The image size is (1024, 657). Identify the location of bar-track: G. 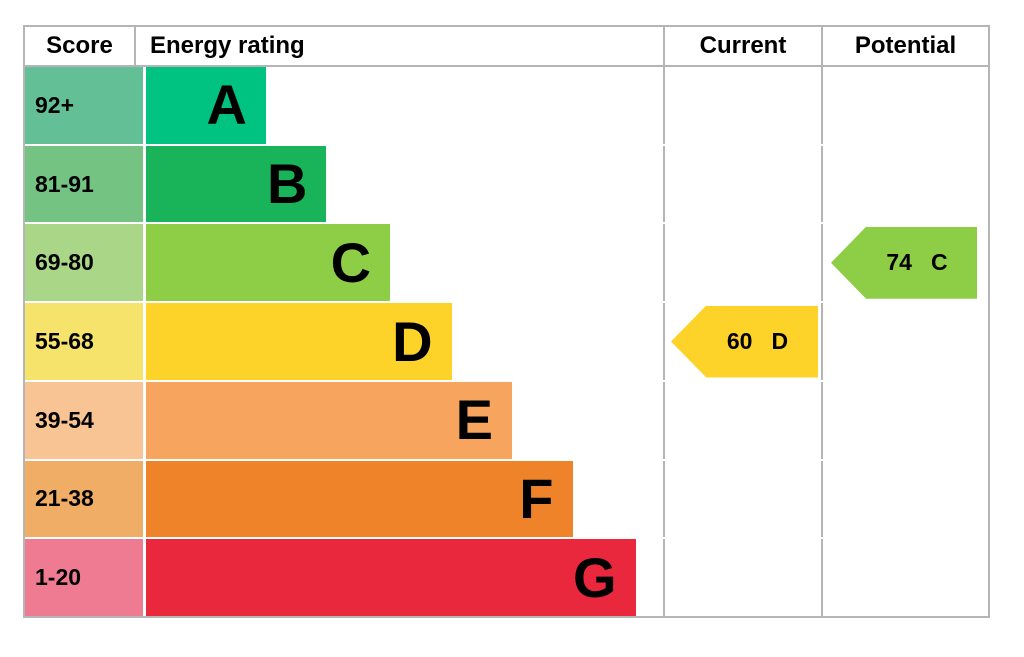
(404, 578).